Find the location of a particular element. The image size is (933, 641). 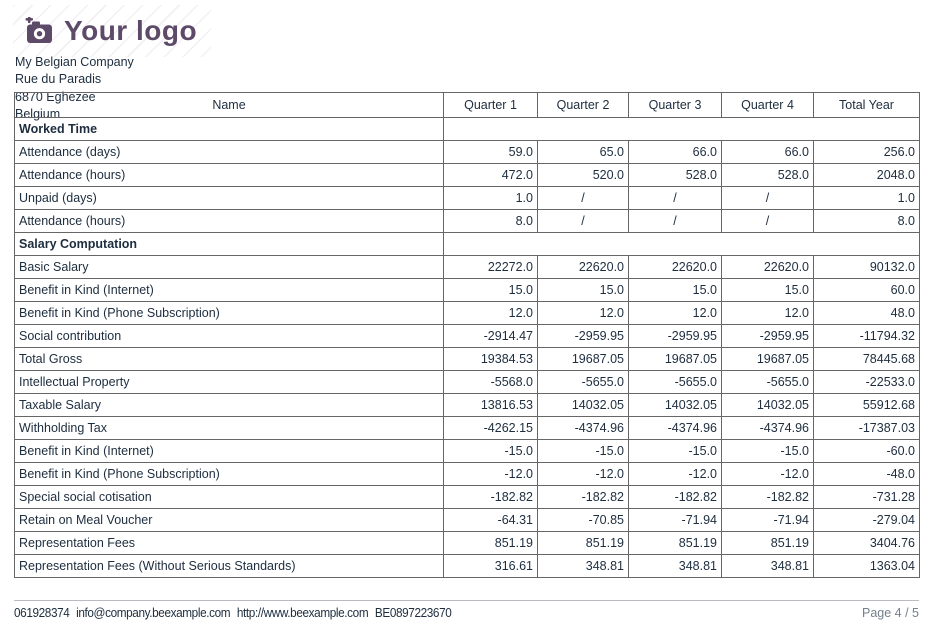

value-cell: -5568.0 is located at coordinates (490, 382).